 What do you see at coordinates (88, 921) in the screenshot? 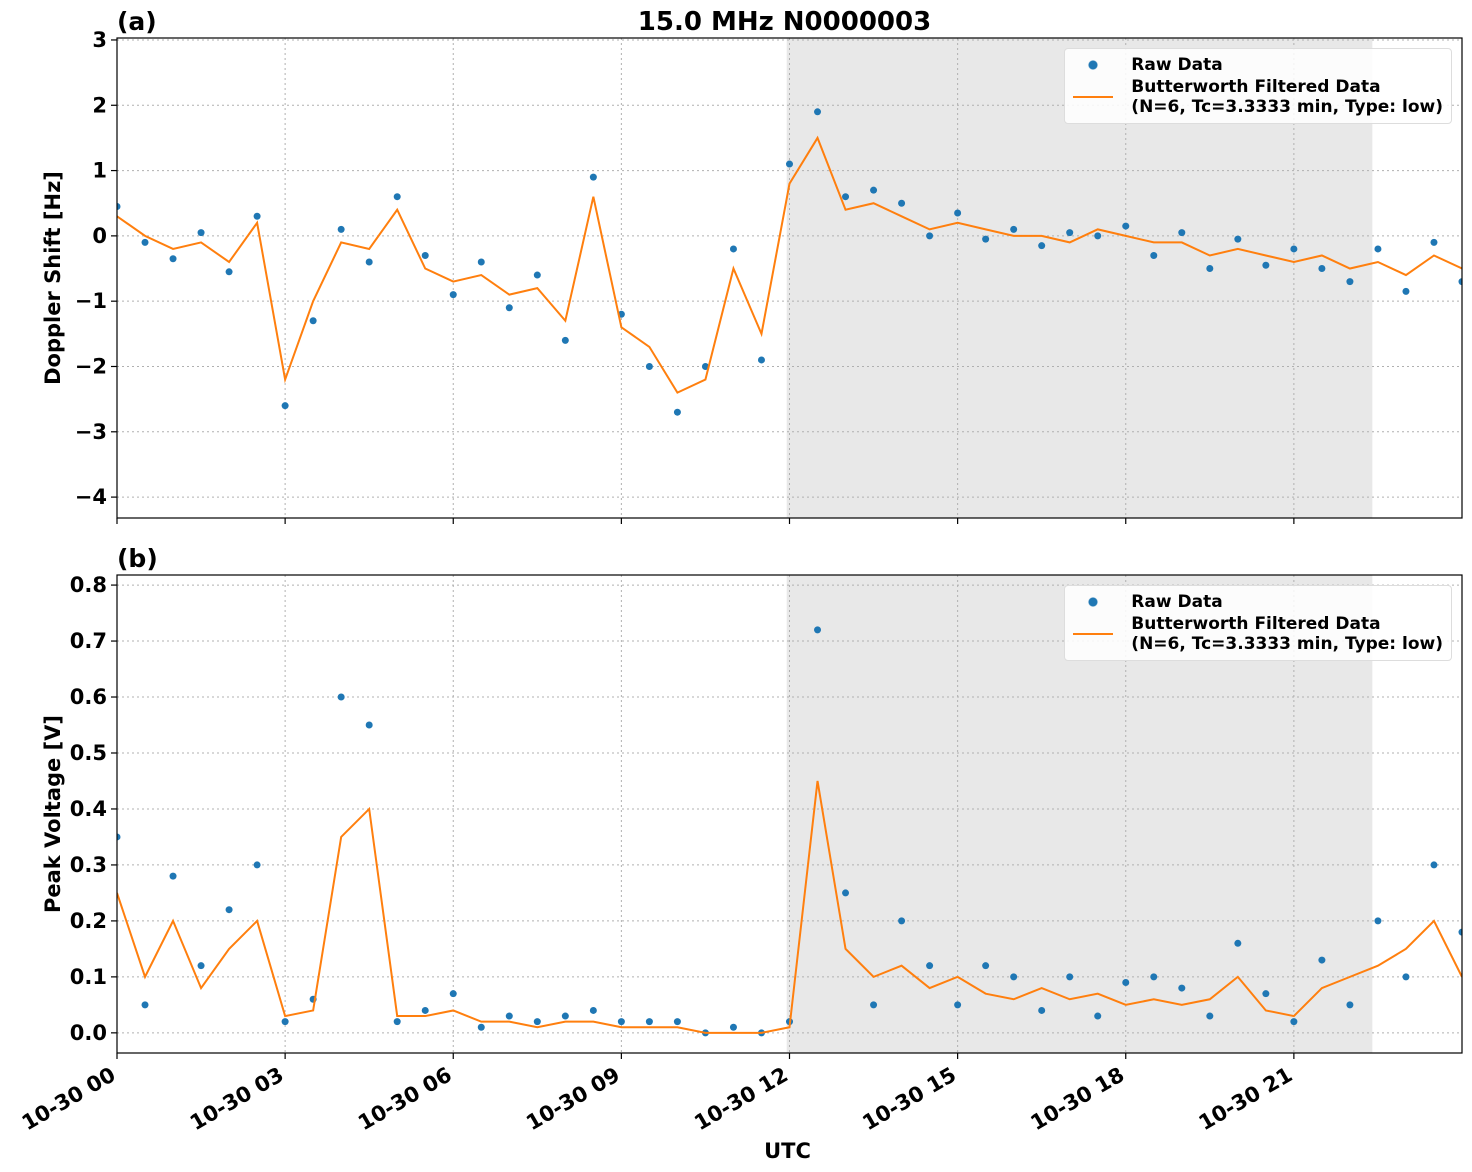
I see `y-tick-label: 0.2` at bounding box center [88, 921].